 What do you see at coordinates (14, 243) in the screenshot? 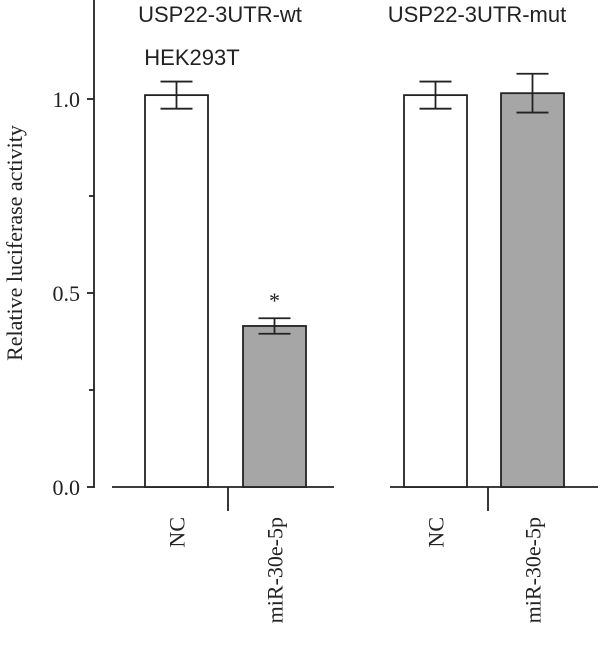
I see `y-axis-label: Relative luciferase activity` at bounding box center [14, 243].